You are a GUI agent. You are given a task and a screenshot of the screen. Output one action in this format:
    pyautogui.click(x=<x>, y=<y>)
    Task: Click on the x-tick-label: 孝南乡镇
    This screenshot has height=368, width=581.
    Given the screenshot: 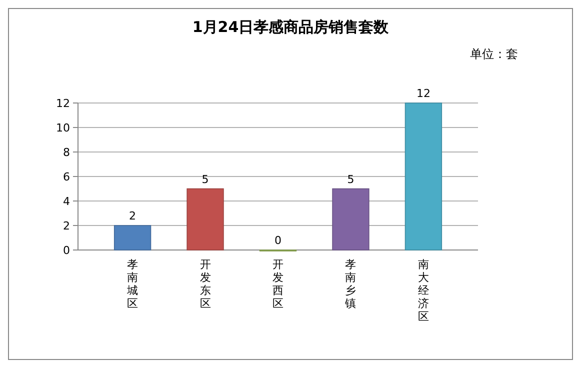 What is the action you would take?
    pyautogui.click(x=350, y=284)
    